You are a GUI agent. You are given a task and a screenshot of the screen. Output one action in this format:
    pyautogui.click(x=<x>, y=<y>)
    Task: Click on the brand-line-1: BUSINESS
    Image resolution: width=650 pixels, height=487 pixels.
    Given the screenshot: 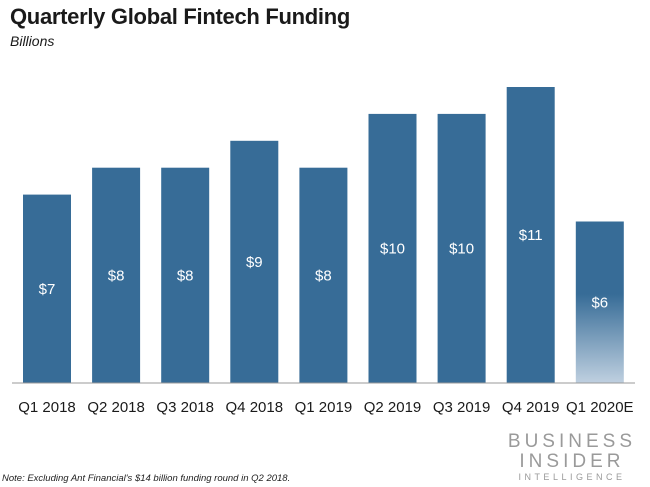 What is the action you would take?
    pyautogui.click(x=571, y=441)
    